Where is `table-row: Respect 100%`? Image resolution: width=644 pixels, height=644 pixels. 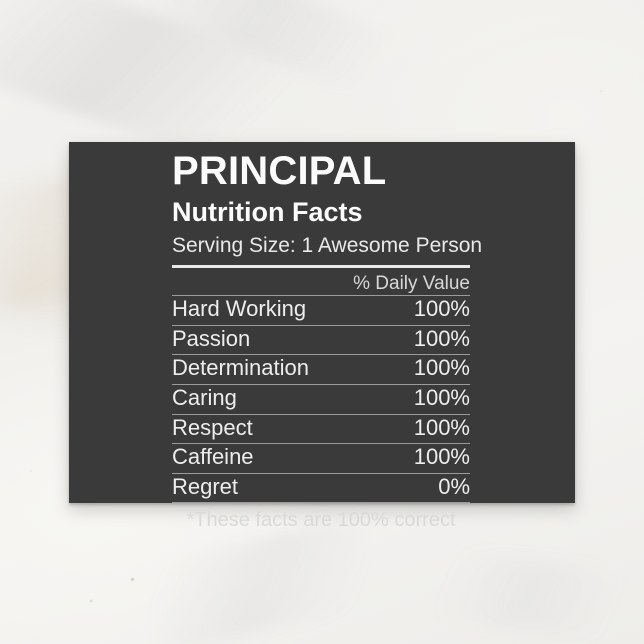 table-row: Respect 100% is located at coordinates (321, 429).